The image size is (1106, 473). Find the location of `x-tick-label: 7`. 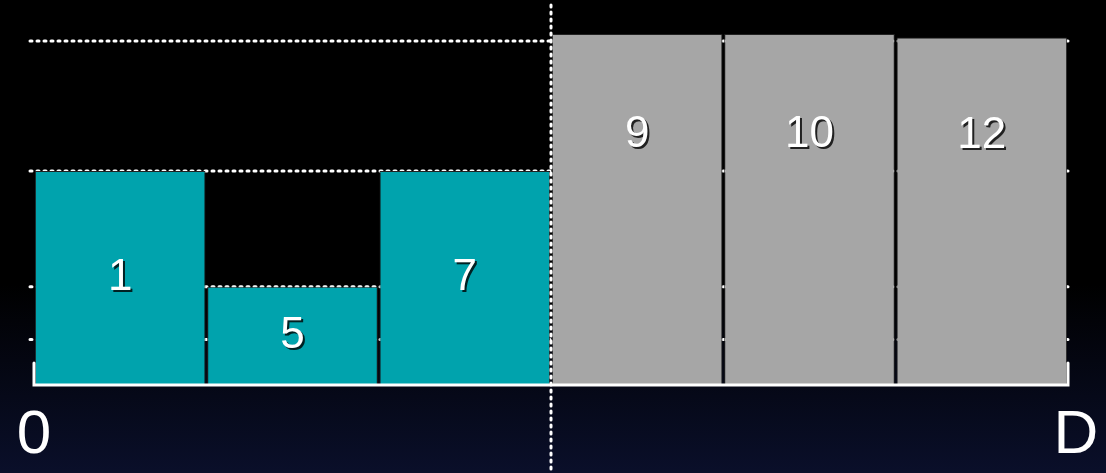

x-tick-label: 7 is located at coordinates (465, 275).